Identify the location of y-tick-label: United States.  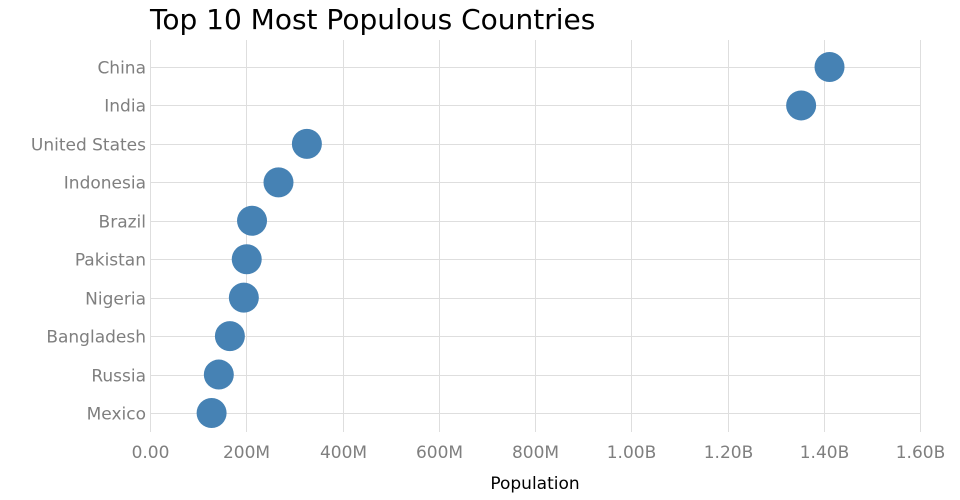
(88, 146).